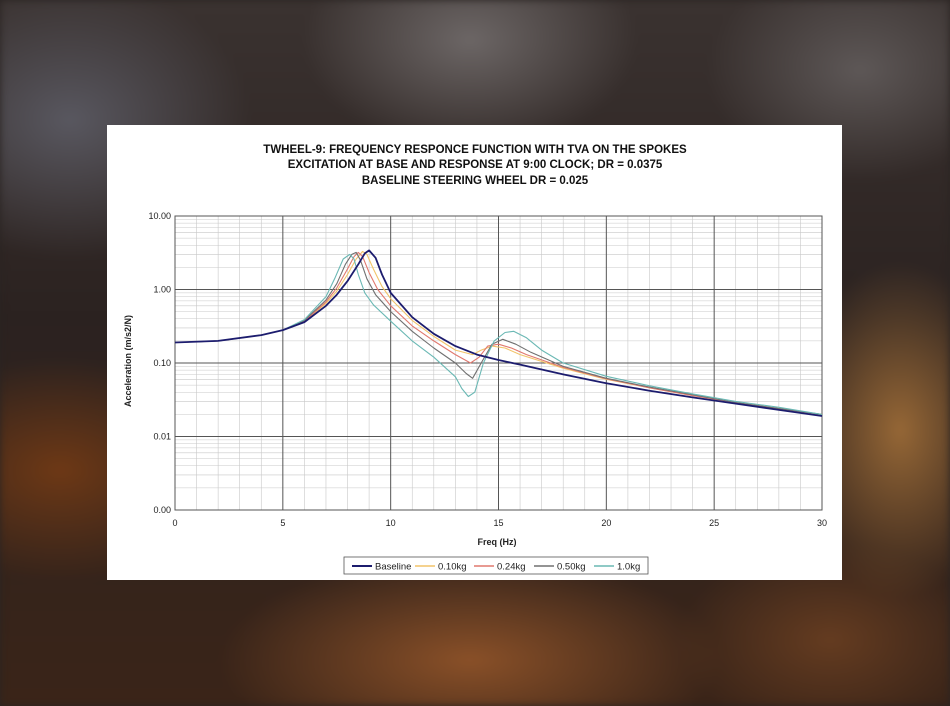  What do you see at coordinates (571, 567) in the screenshot?
I see `legend-label: 0.50kg` at bounding box center [571, 567].